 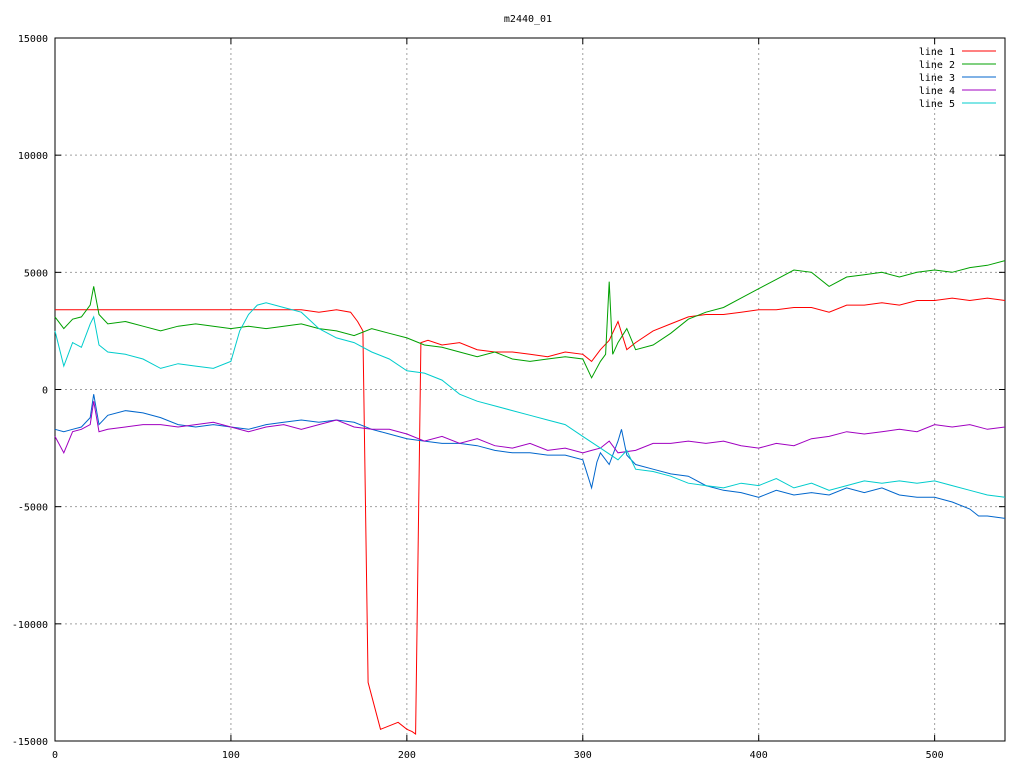 I want to click on legend-label: line 4, so click(x=937, y=91).